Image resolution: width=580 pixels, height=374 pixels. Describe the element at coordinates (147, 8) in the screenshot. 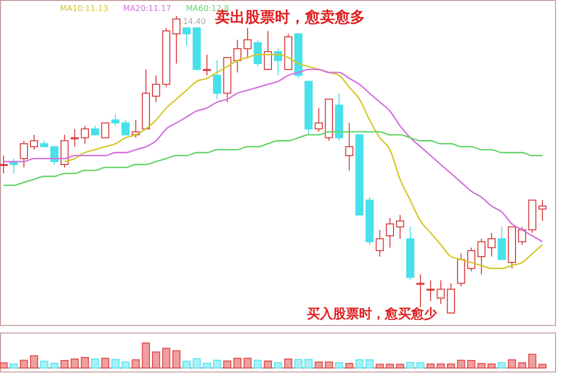

I see `text: MA20:11.17` at that location.